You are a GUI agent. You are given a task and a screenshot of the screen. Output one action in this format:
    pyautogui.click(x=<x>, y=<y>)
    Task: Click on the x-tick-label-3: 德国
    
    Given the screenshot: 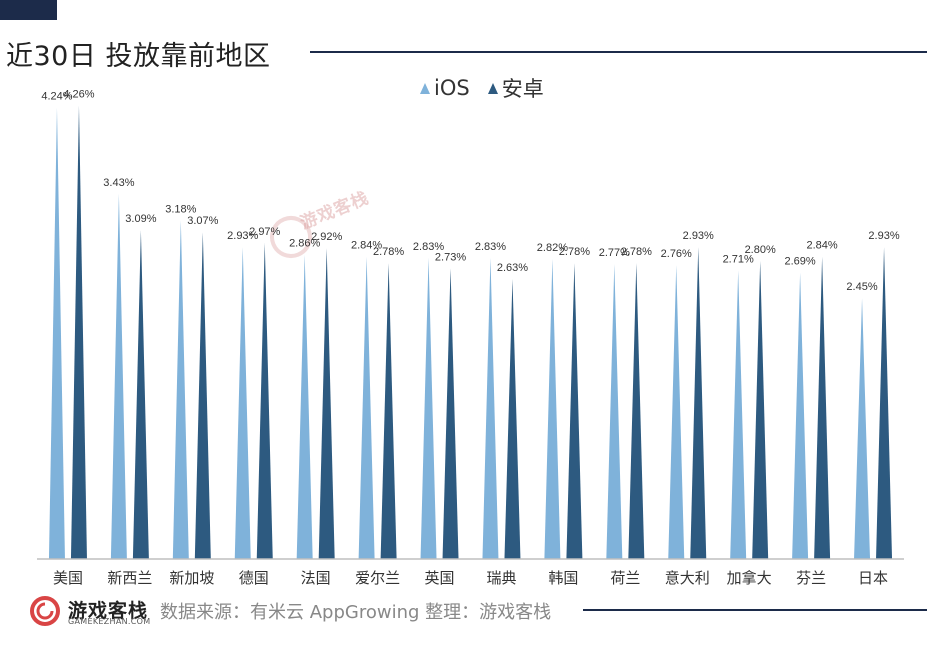 What is the action you would take?
    pyautogui.click(x=254, y=578)
    